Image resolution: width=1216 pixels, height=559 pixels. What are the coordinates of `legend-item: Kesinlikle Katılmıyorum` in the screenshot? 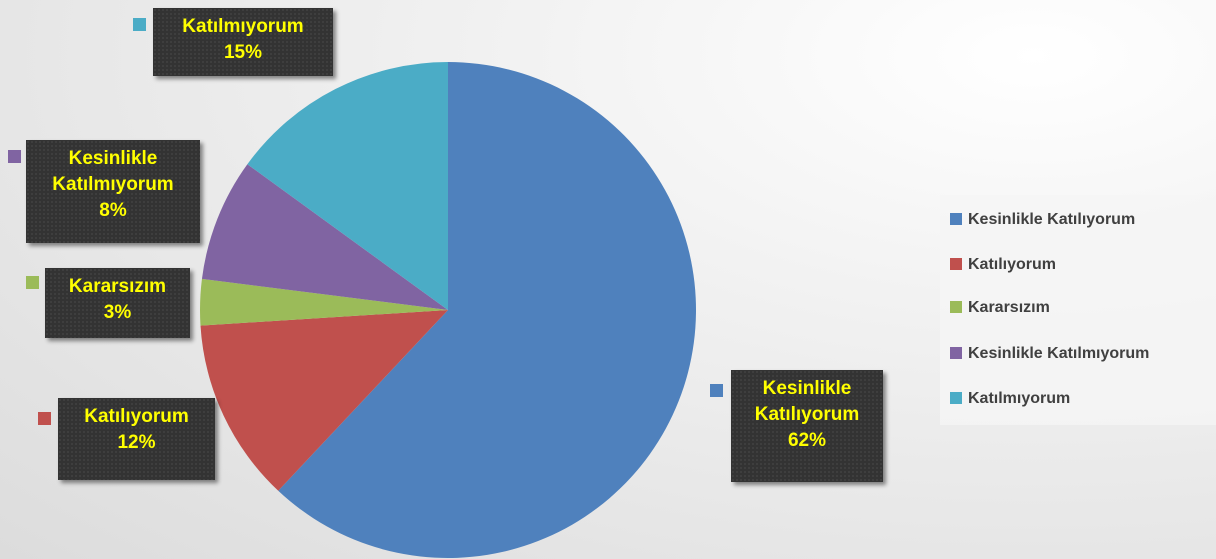 It's located at (1049, 354).